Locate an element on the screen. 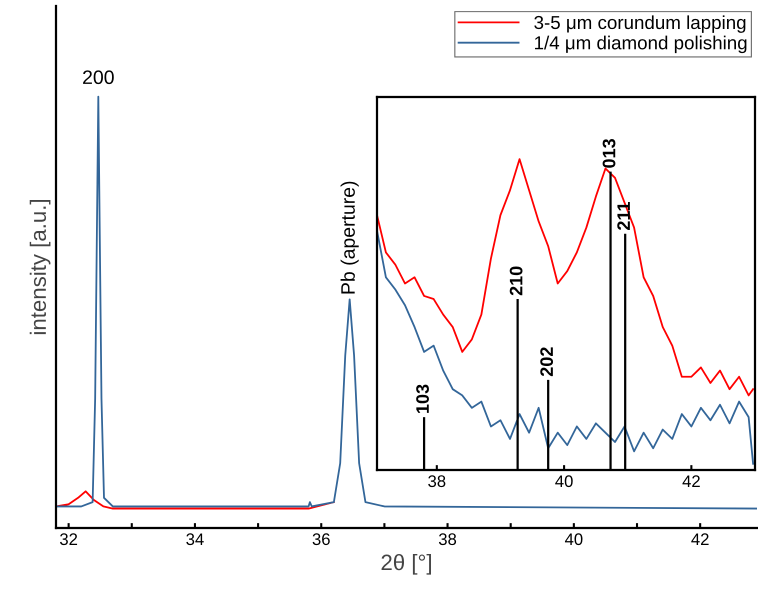 This screenshot has height=598, width=758. text: 013 is located at coordinates (609, 153).